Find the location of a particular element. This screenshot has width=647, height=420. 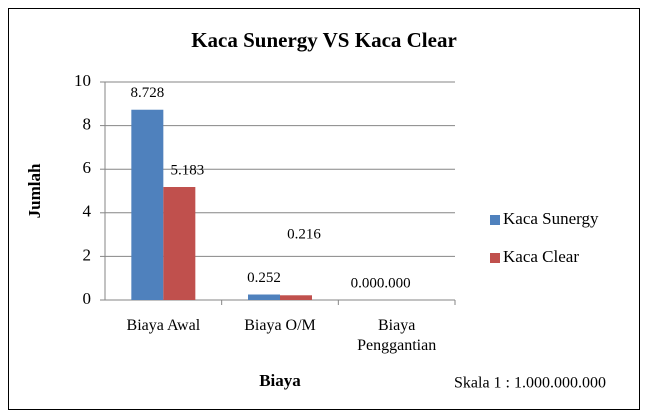

x-tick-label: Biaya Awal is located at coordinates (163, 325).